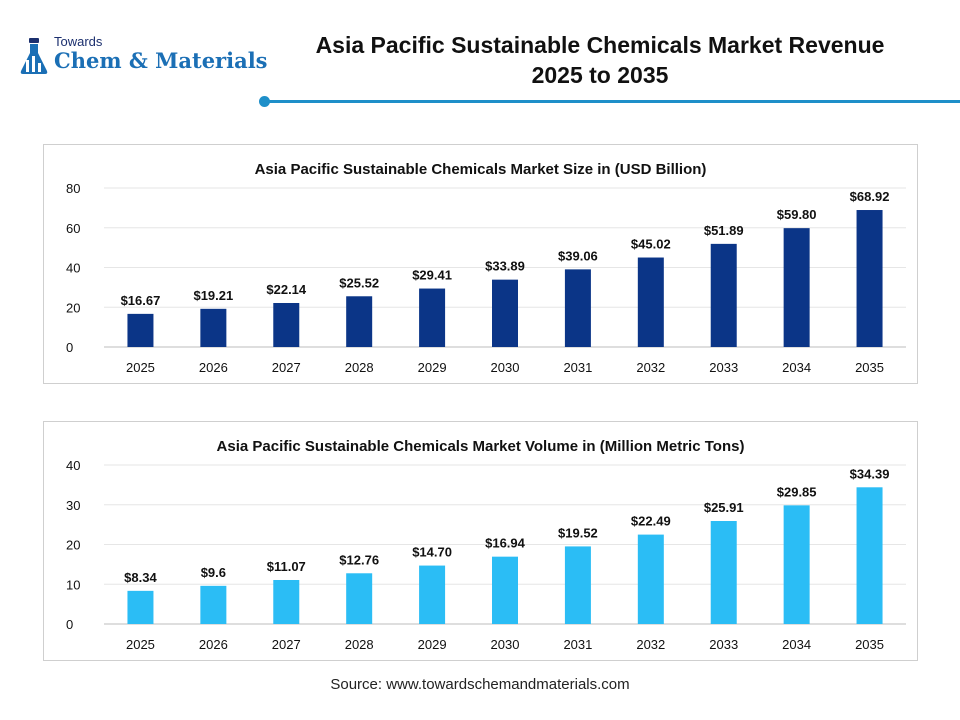  What do you see at coordinates (870, 473) in the screenshot?
I see `data-label: $34.39` at bounding box center [870, 473].